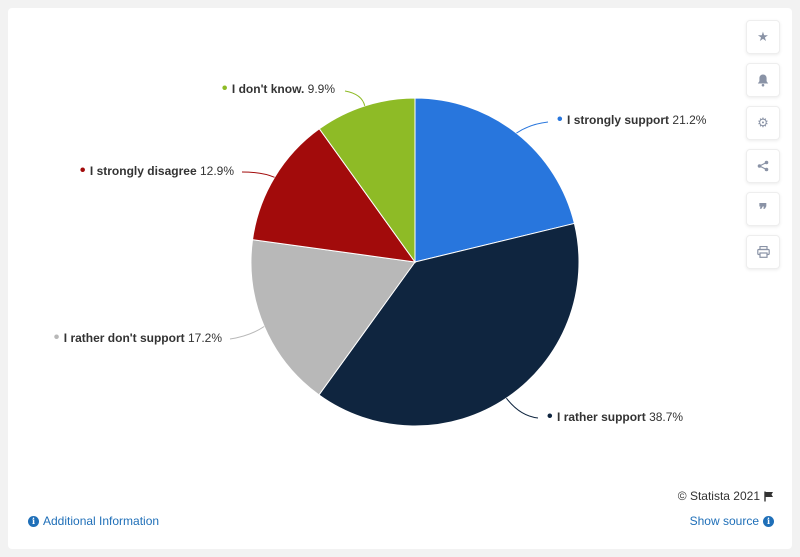 Image resolution: width=800 pixels, height=557 pixels. I want to click on slice-label-name: I strongly disagree, so click(145, 171).